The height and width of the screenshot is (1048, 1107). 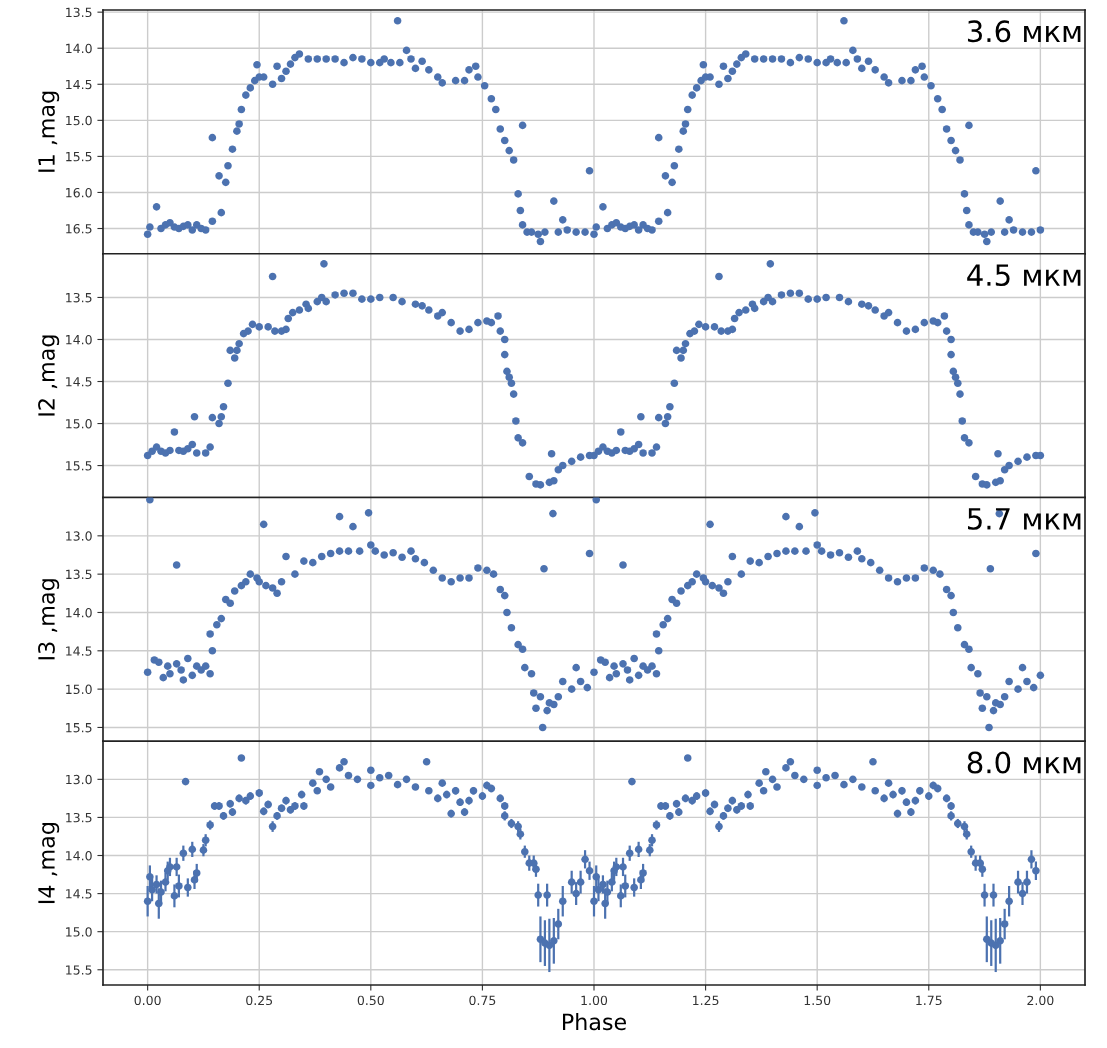 What do you see at coordinates (817, 1000) in the screenshot?
I see `x-tick-label: 1.50` at bounding box center [817, 1000].